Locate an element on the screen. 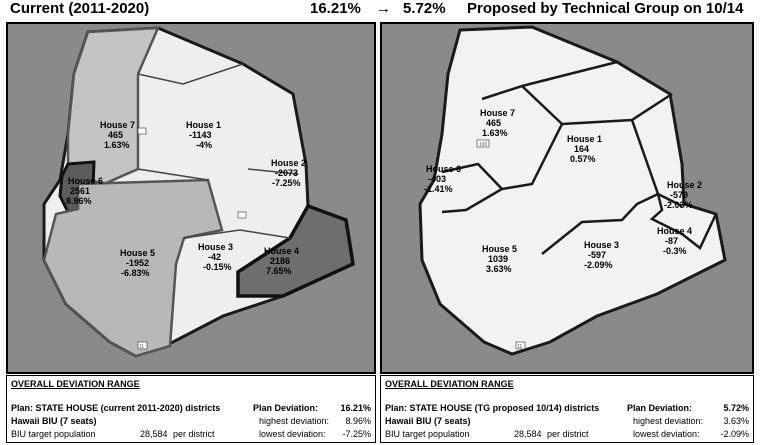  right-highest-label: highest deviation: is located at coordinates (668, 421).